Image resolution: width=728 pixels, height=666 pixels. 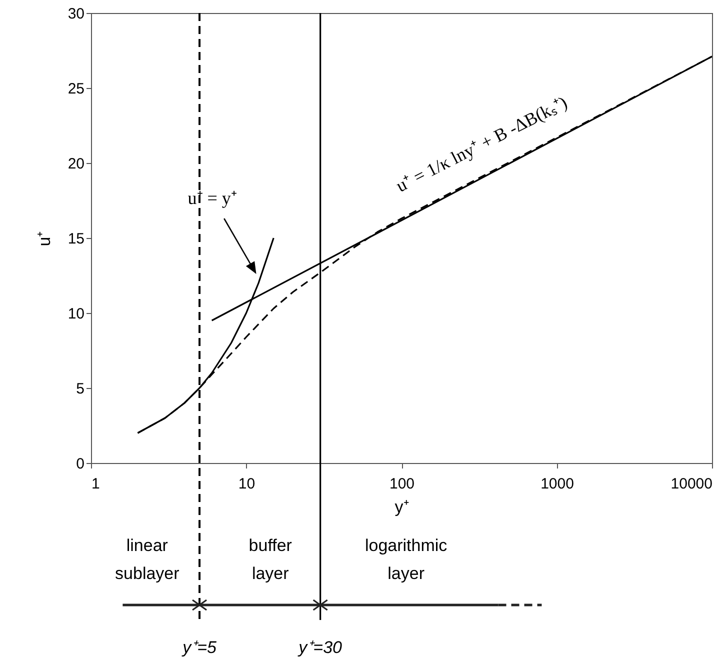 I want to click on ref-line-label: y⁺=30, so click(x=320, y=647).